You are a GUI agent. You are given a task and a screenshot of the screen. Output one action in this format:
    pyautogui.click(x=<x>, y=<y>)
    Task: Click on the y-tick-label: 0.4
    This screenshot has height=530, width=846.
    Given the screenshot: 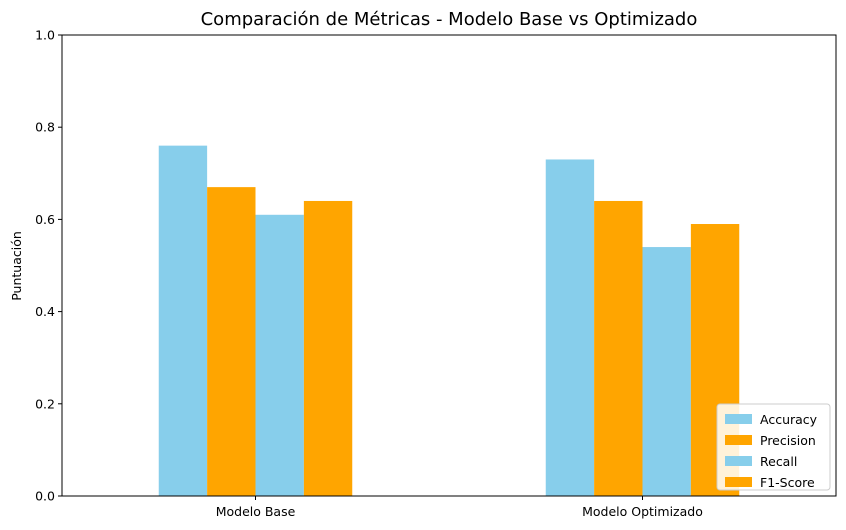 What is the action you would take?
    pyautogui.click(x=45, y=311)
    